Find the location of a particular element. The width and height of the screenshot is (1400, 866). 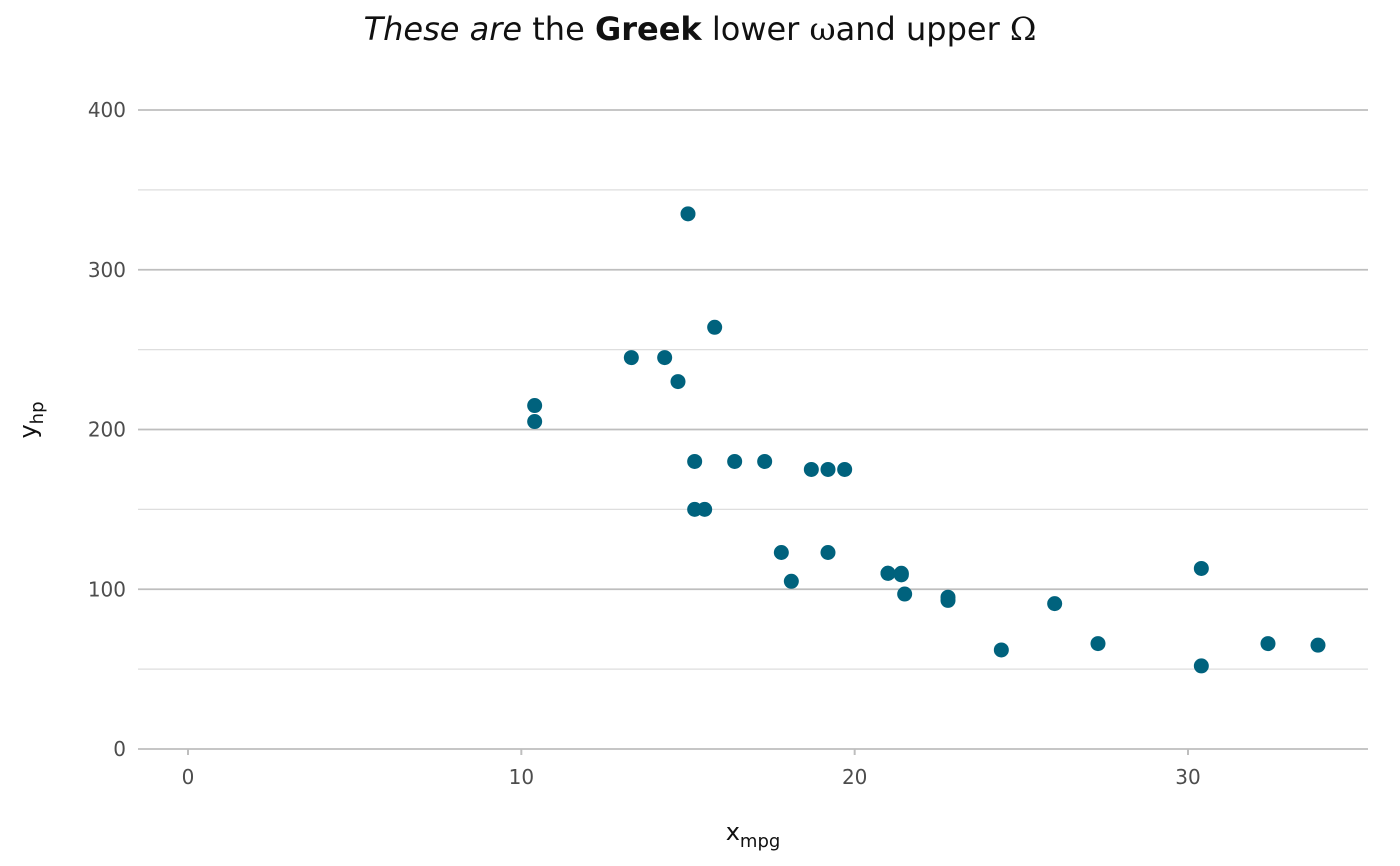

y-tick-label: 400 is located at coordinates (107, 110).